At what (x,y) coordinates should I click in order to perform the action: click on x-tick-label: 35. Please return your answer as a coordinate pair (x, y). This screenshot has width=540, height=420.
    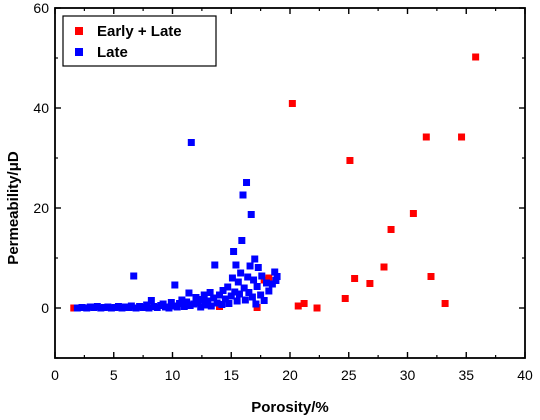
    Looking at the image, I should click on (466, 375).